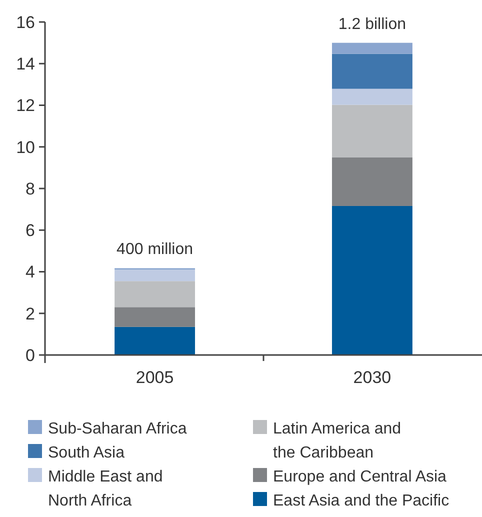 The height and width of the screenshot is (517, 482). Describe the element at coordinates (337, 441) in the screenshot. I see `legend-label: Latin America and the Caribbean` at that location.